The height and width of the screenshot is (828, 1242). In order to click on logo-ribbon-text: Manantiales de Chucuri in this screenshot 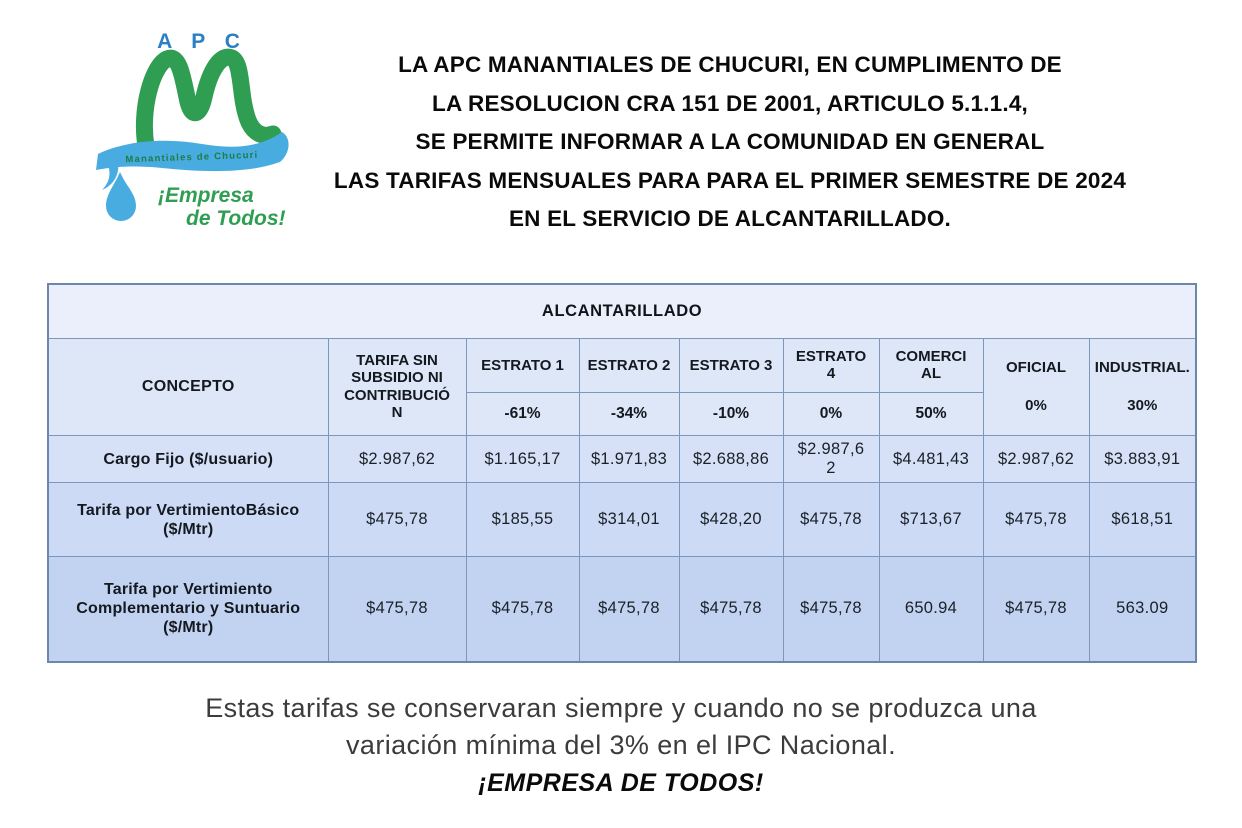, I will do `click(191, 158)`.